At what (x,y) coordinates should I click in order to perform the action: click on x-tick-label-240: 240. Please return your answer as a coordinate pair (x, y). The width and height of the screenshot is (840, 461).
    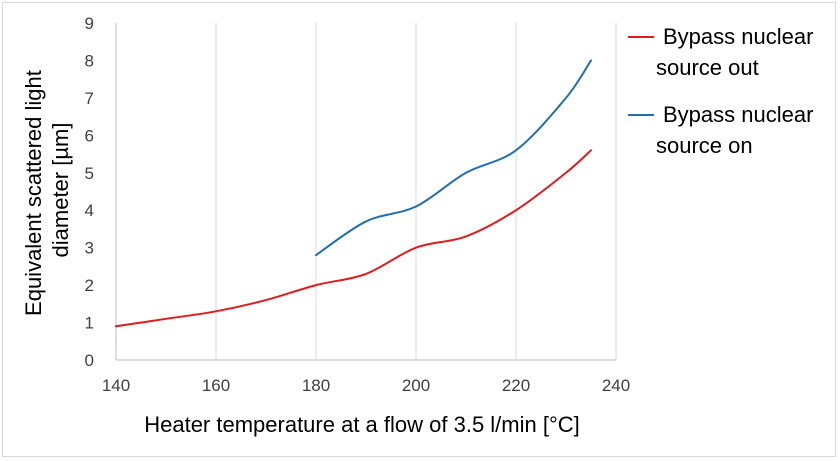
    Looking at the image, I should click on (616, 385).